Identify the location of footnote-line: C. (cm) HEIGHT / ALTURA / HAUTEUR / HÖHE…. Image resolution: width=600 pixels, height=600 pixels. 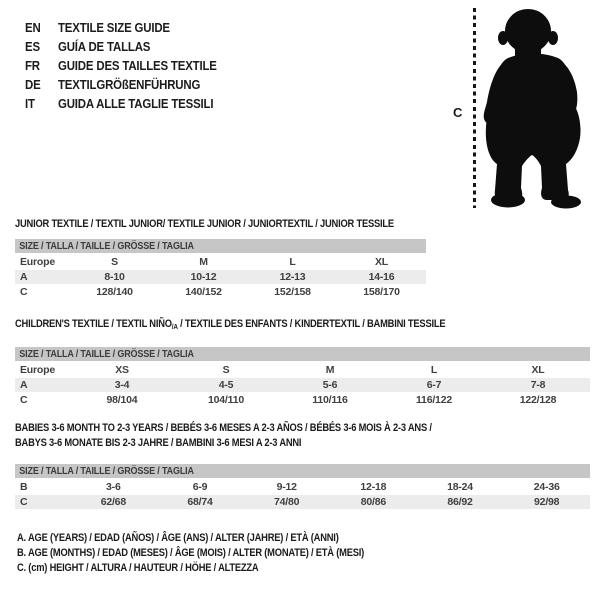
(138, 568).